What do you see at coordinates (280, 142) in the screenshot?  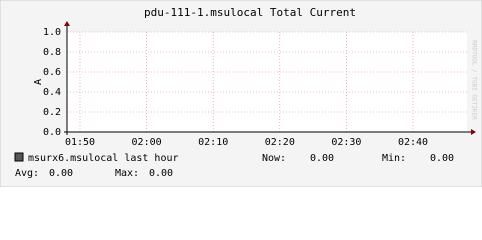 I see `x-tick-label: 02:20` at bounding box center [280, 142].